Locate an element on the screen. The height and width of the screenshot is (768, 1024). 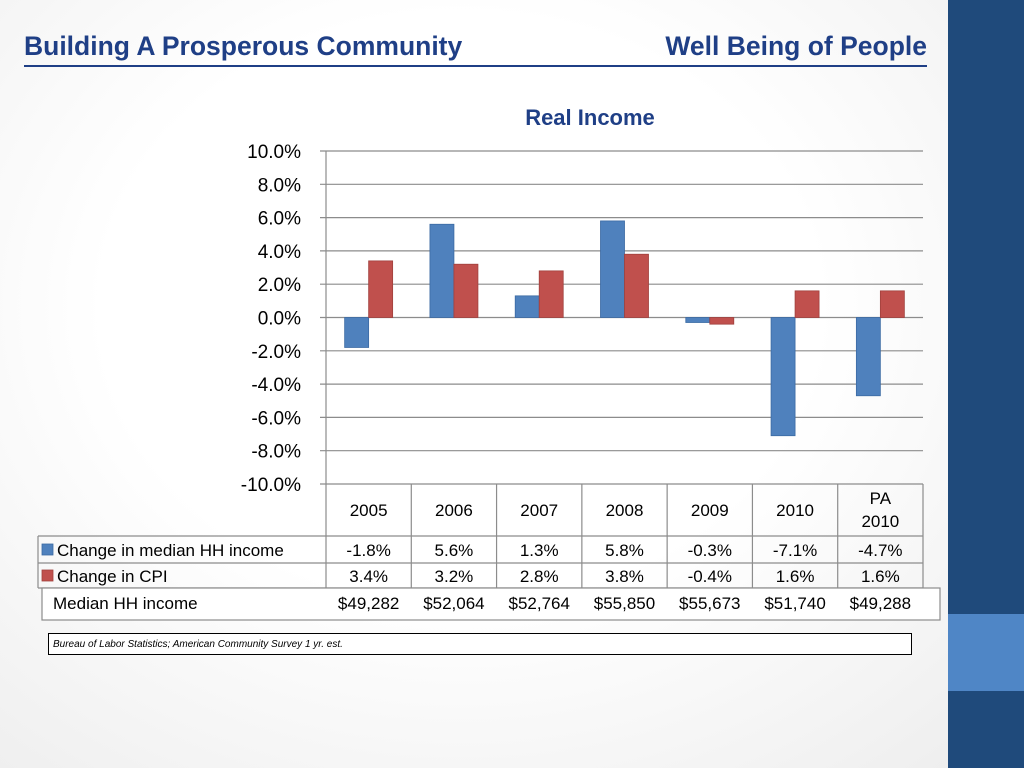
slide-title-left: Building A Prosperous Community is located at coordinates (243, 46).